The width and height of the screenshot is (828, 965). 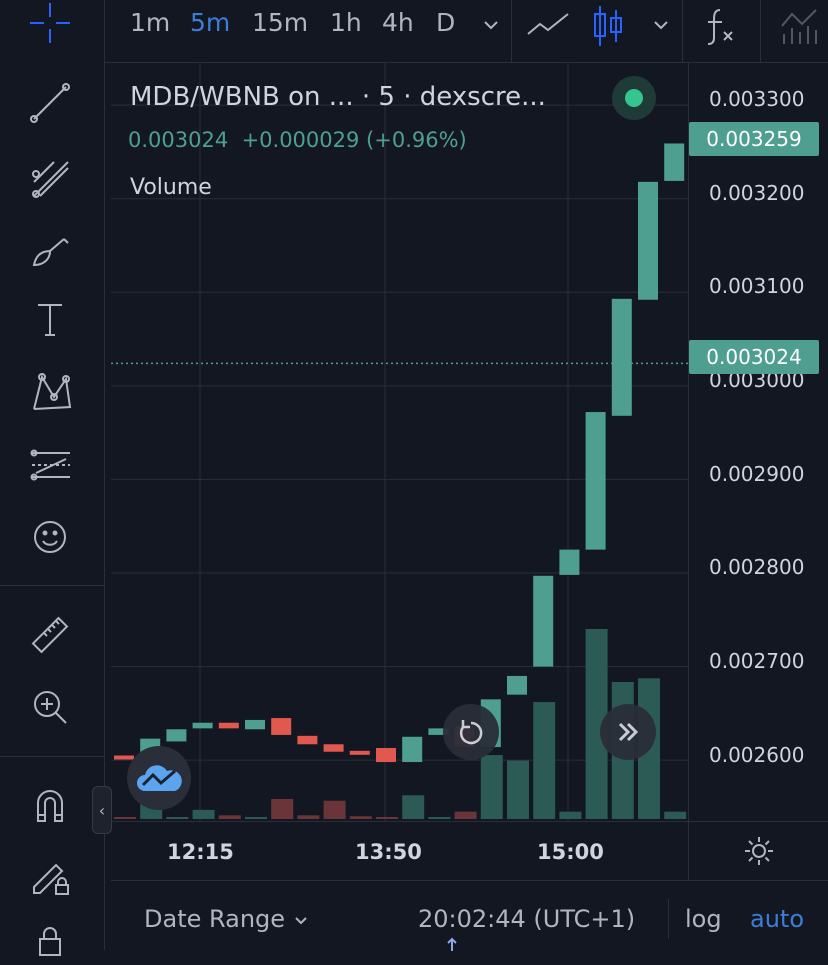 I want to click on reset-icon, so click(x=471, y=732).